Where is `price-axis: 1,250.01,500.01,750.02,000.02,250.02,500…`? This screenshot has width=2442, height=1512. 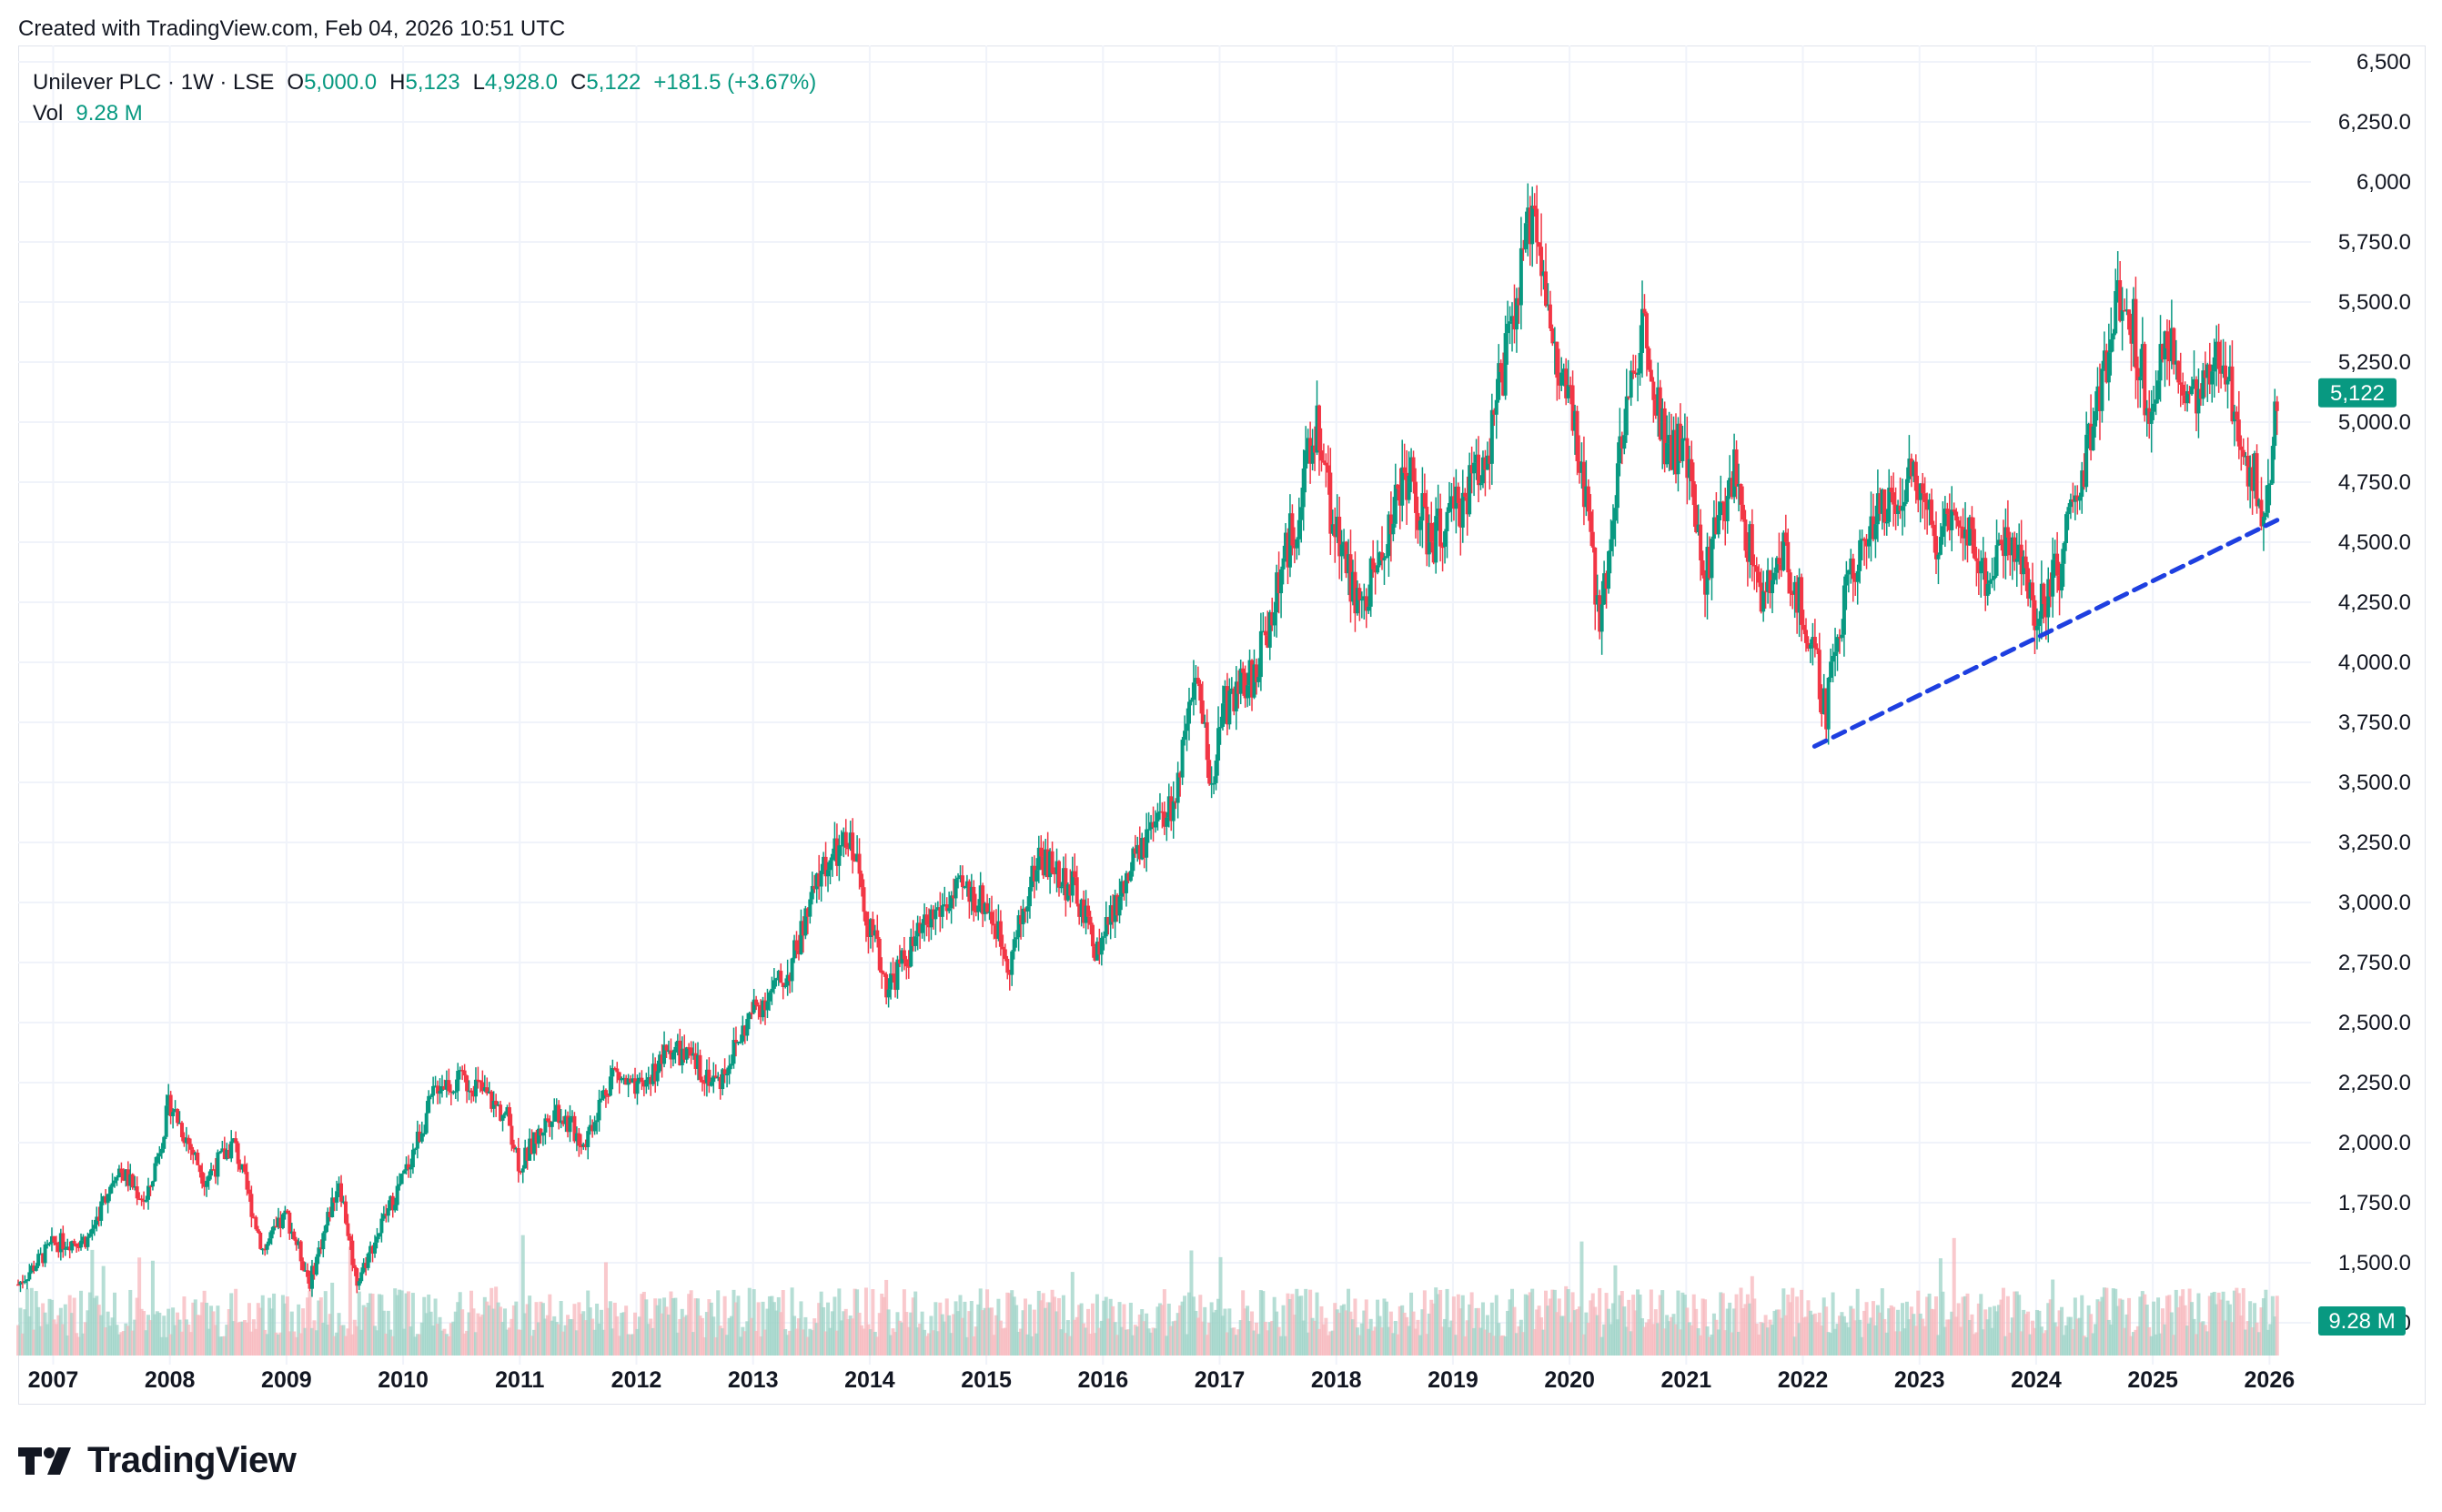
price-axis: 1,250.01,500.01,750.02,000.02,250.02,500… is located at coordinates (2374, 693).